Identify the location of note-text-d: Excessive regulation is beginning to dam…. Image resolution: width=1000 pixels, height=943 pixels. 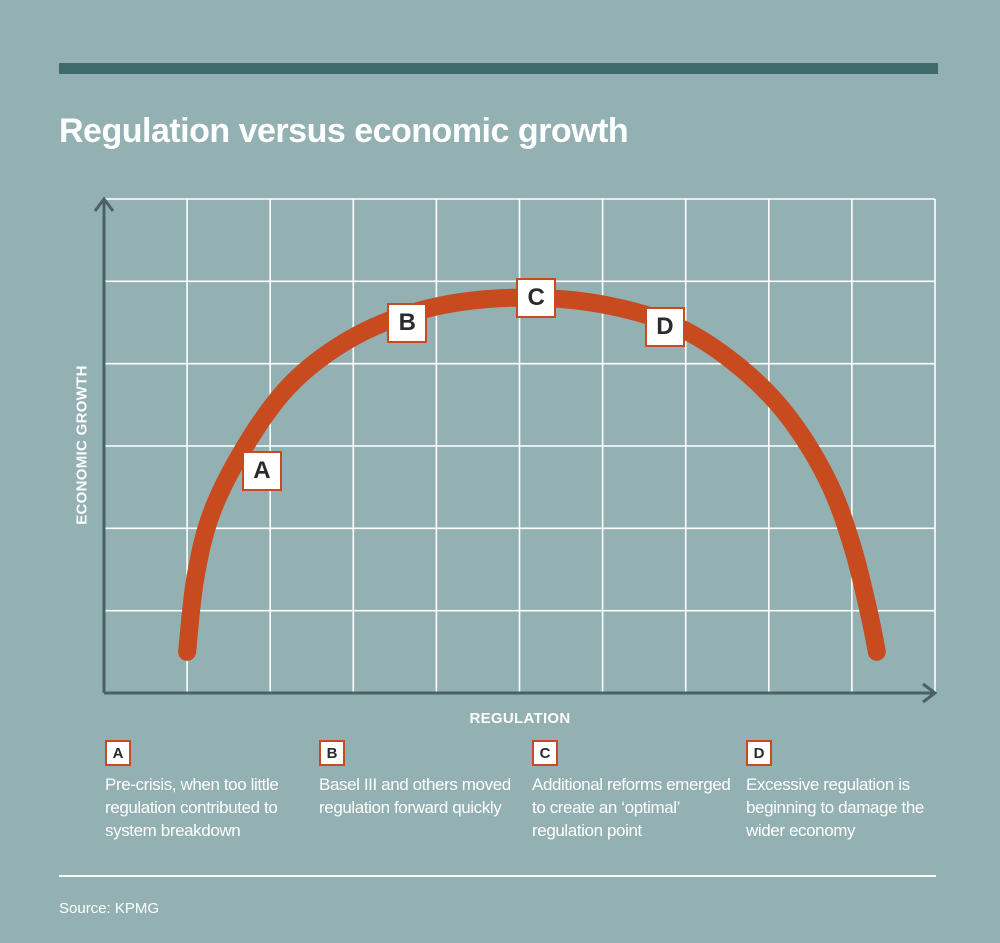
(835, 807).